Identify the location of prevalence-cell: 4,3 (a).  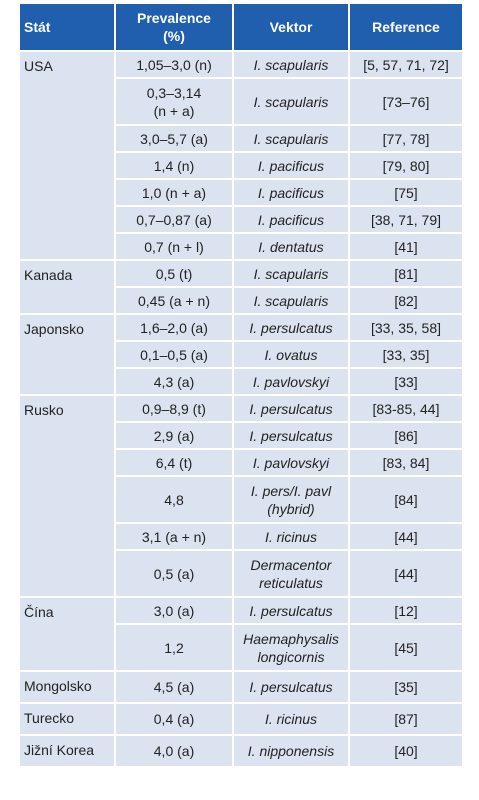
(174, 381).